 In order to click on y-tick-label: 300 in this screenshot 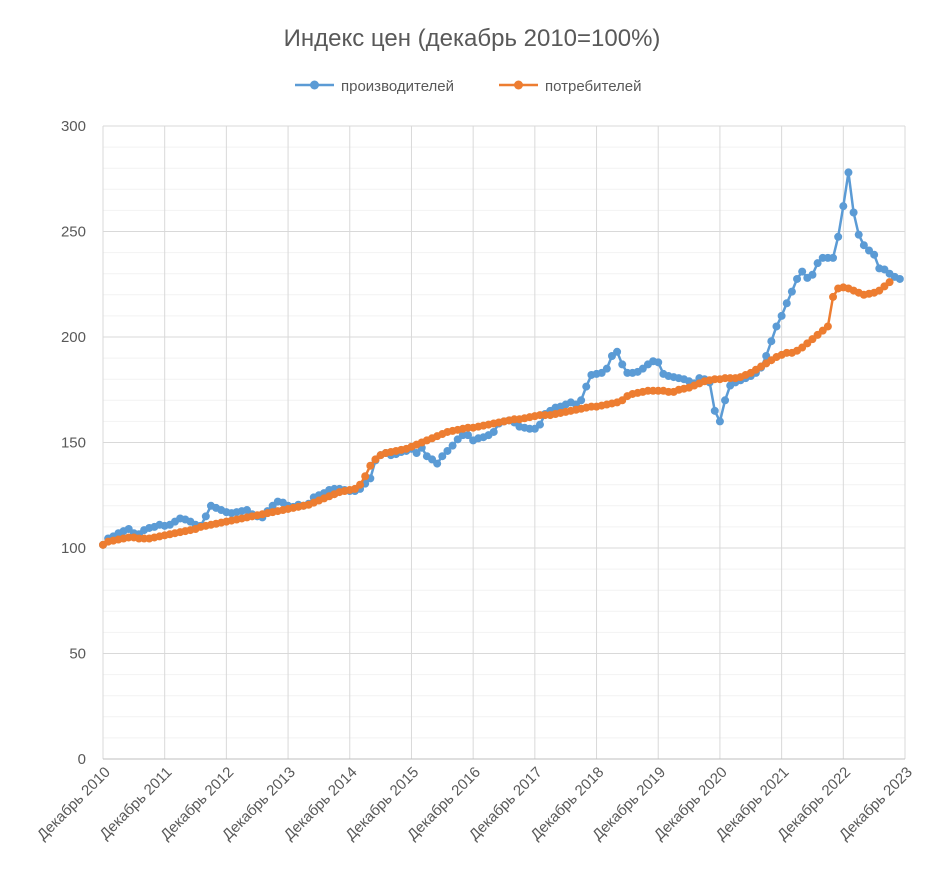, I will do `click(73, 126)`.